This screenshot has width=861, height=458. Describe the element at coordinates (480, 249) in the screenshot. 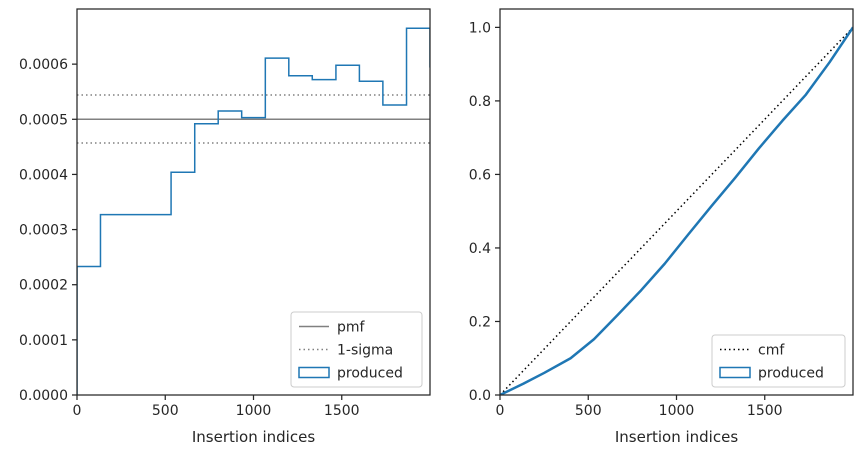

I see `y-tick-label: 0.4` at that location.